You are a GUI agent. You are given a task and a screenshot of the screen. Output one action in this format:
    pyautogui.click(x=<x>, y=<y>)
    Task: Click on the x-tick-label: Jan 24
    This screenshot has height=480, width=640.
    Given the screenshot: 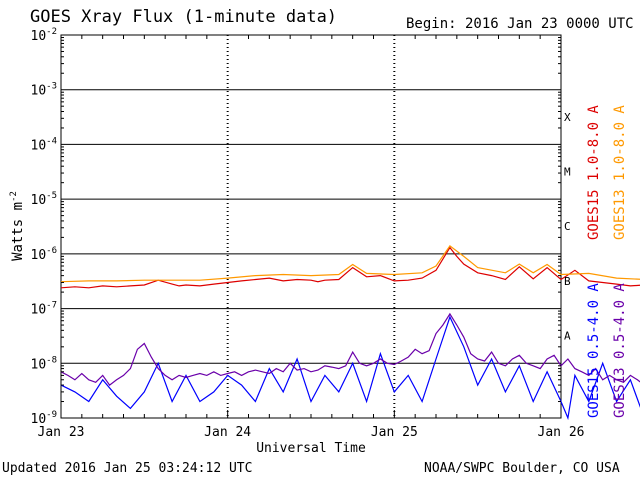 What is the action you would take?
    pyautogui.click(x=227, y=432)
    